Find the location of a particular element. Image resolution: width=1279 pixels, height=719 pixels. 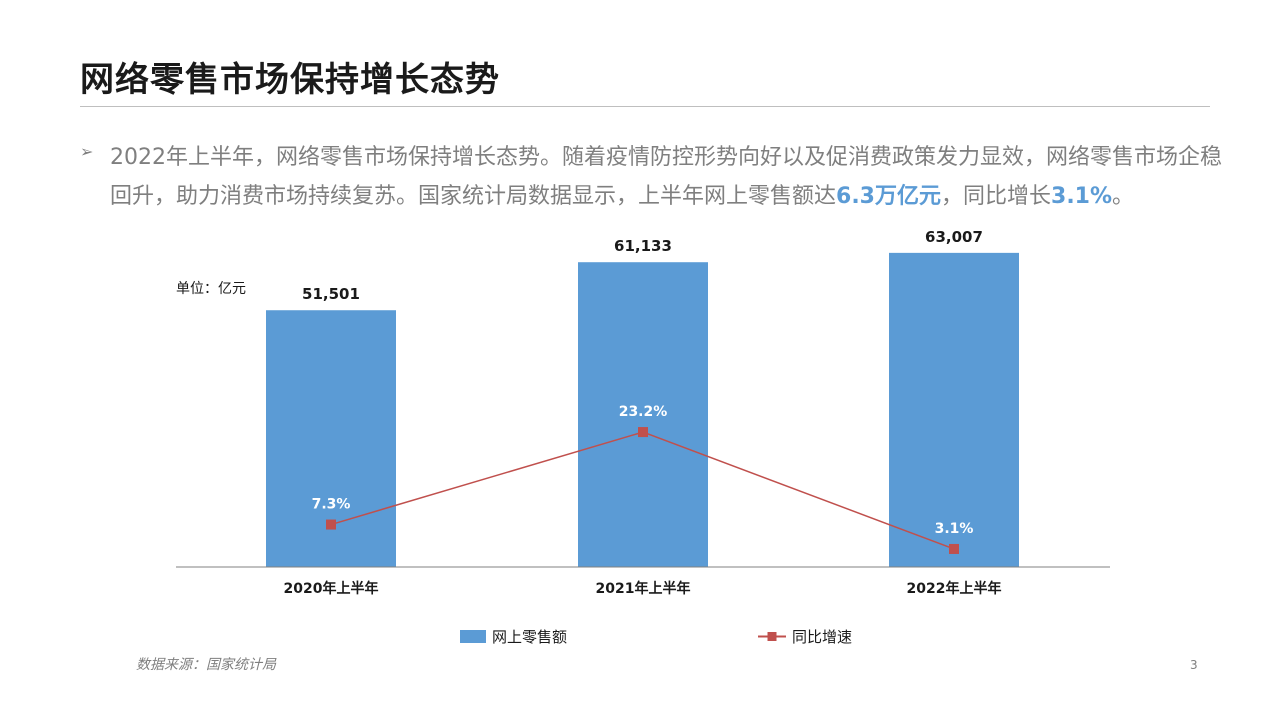

data-source-note: 数据来源：国家统计局 is located at coordinates (206, 665).